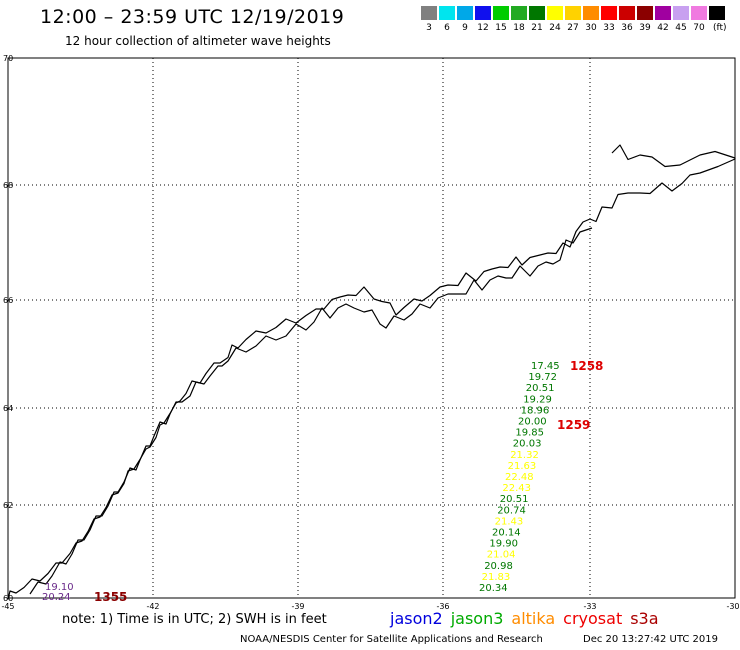 Image resolution: width=740 pixels, height=650 pixels. What do you see at coordinates (555, 28) in the screenshot?
I see `color-swatch-label: 24` at bounding box center [555, 28].